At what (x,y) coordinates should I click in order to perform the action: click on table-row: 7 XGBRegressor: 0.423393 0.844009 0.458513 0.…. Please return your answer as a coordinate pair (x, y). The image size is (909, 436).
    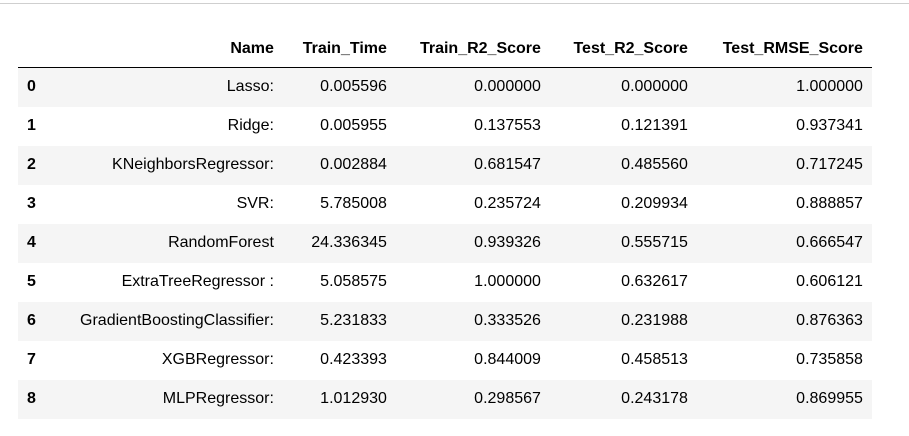
    Looking at the image, I should click on (445, 360).